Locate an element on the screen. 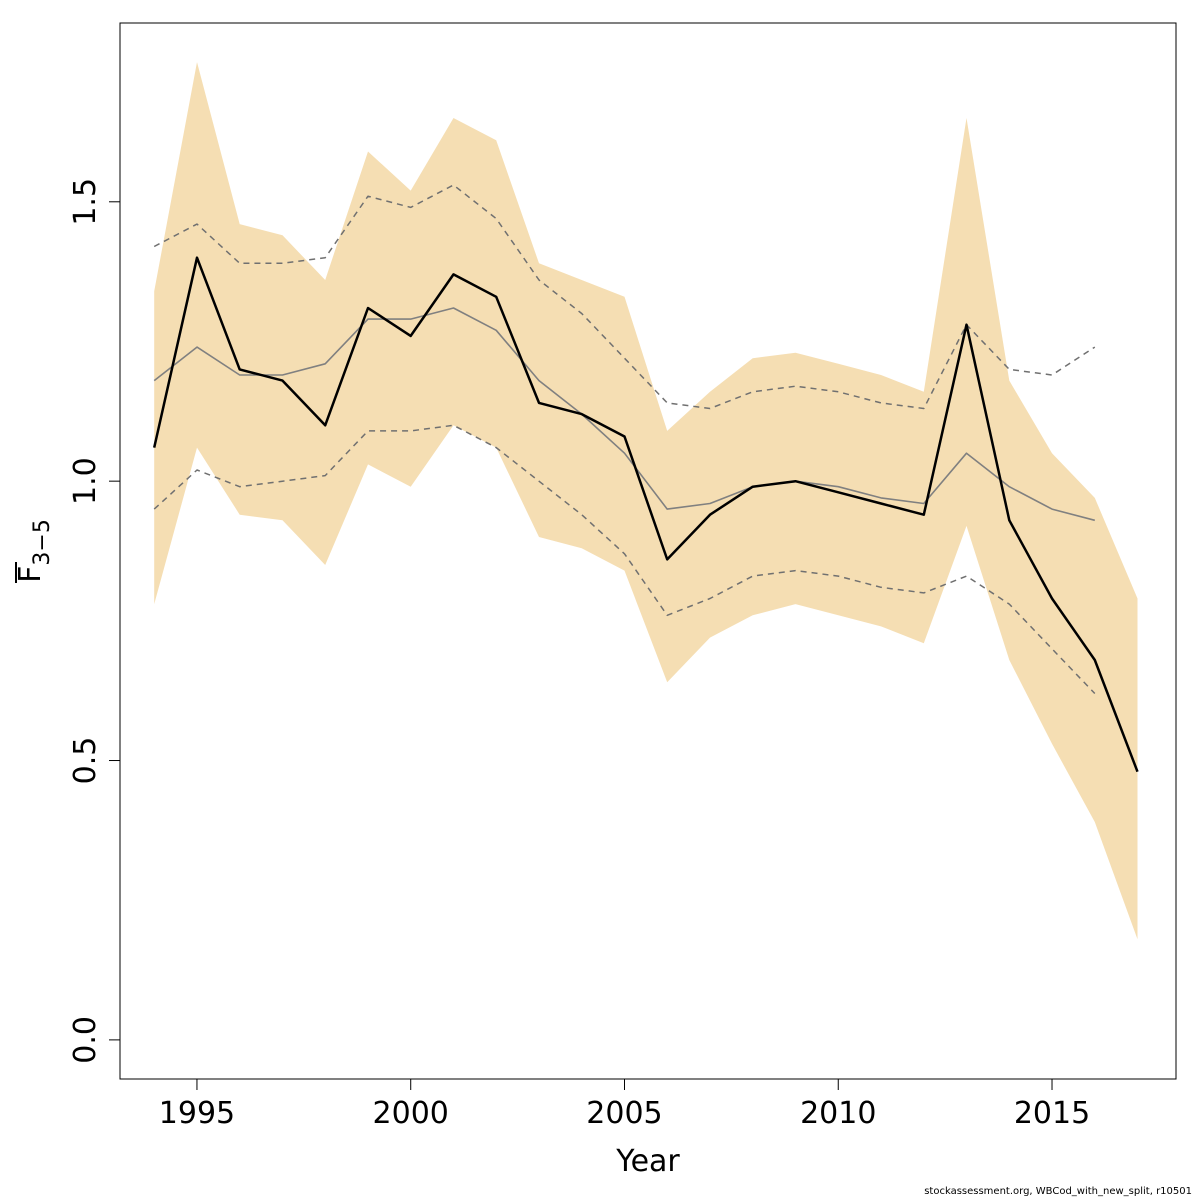  y-axis-title-main: F is located at coordinates (30, 574).